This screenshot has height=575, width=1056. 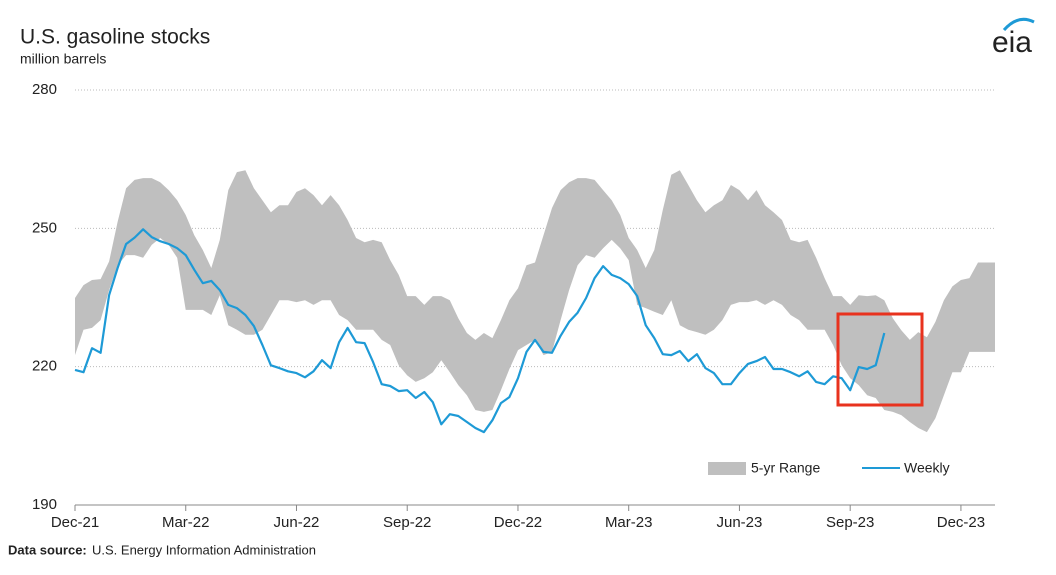 What do you see at coordinates (44, 366) in the screenshot?
I see `y-tick-label: 220` at bounding box center [44, 366].